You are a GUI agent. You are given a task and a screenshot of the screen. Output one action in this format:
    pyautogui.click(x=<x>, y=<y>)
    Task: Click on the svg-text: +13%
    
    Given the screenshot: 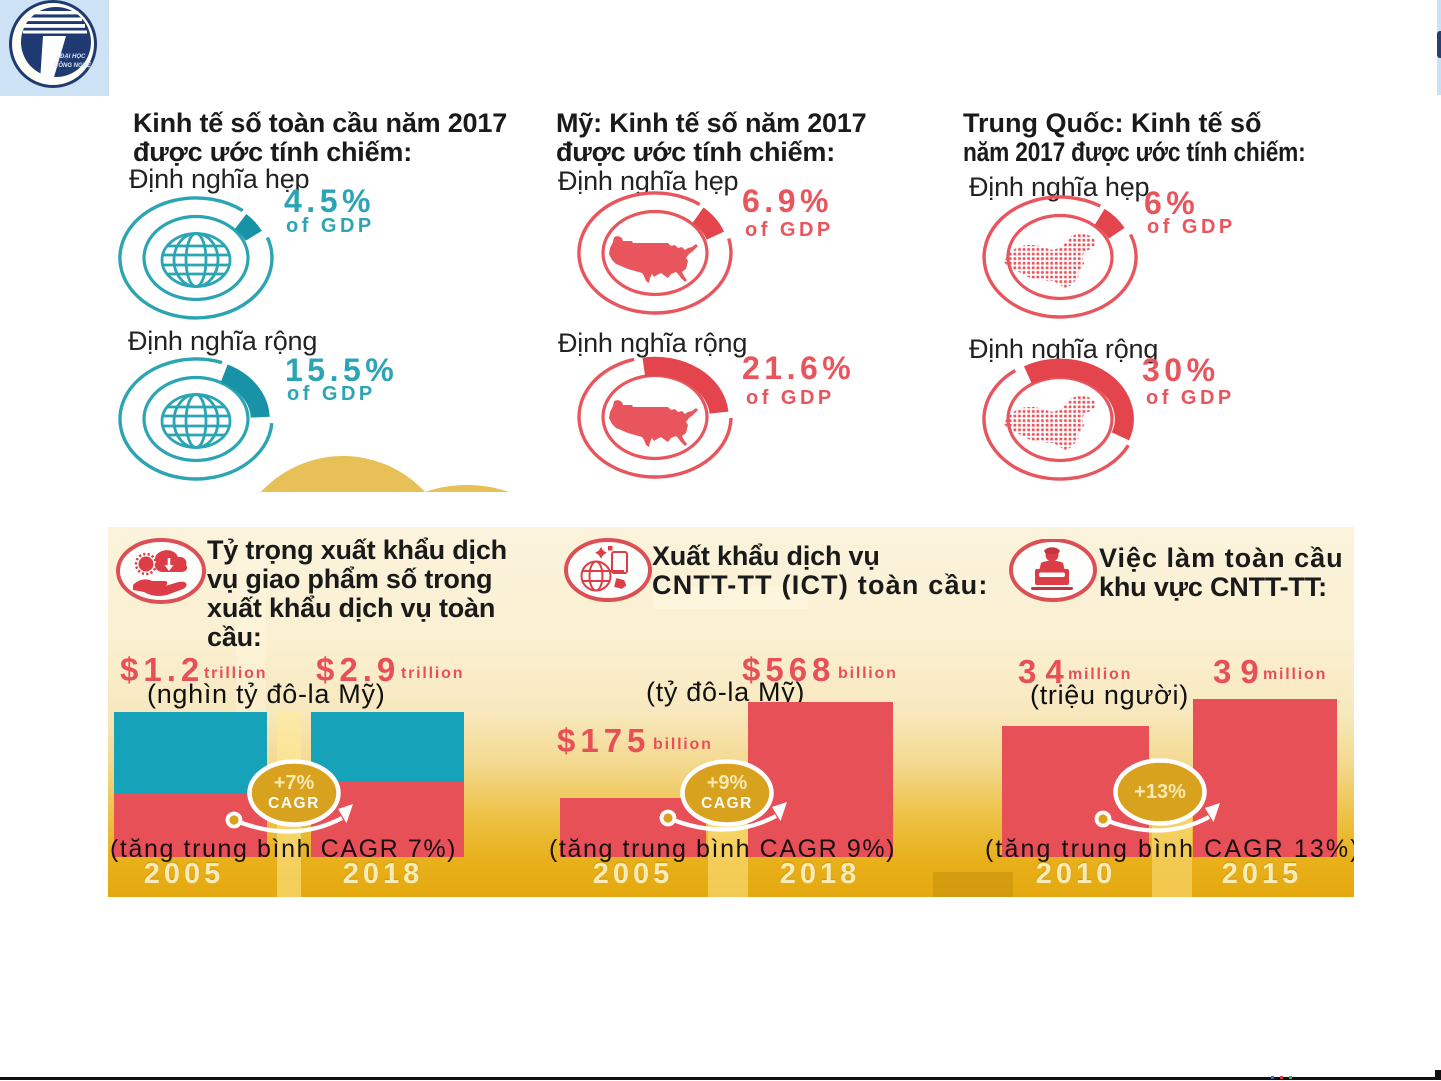 What is the action you would take?
    pyautogui.click(x=1160, y=792)
    